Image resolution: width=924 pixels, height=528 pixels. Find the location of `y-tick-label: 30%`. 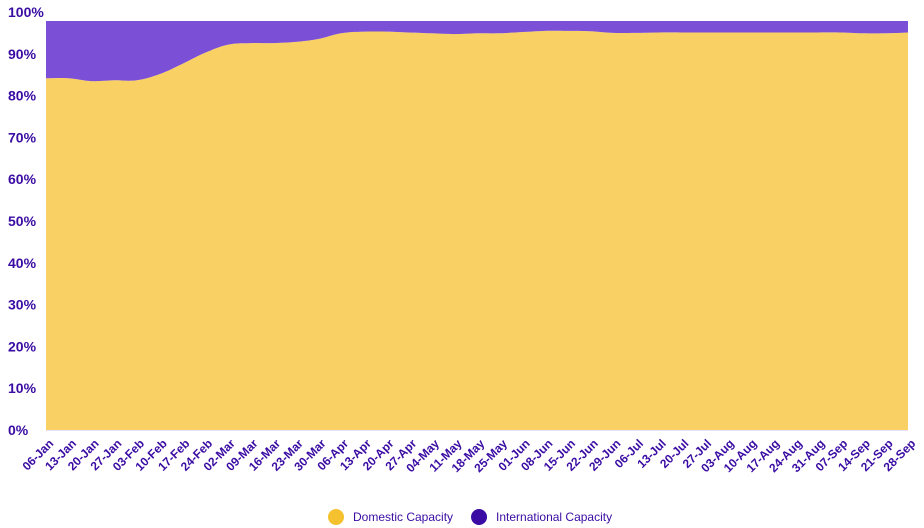

y-tick-label: 30% is located at coordinates (22, 305).